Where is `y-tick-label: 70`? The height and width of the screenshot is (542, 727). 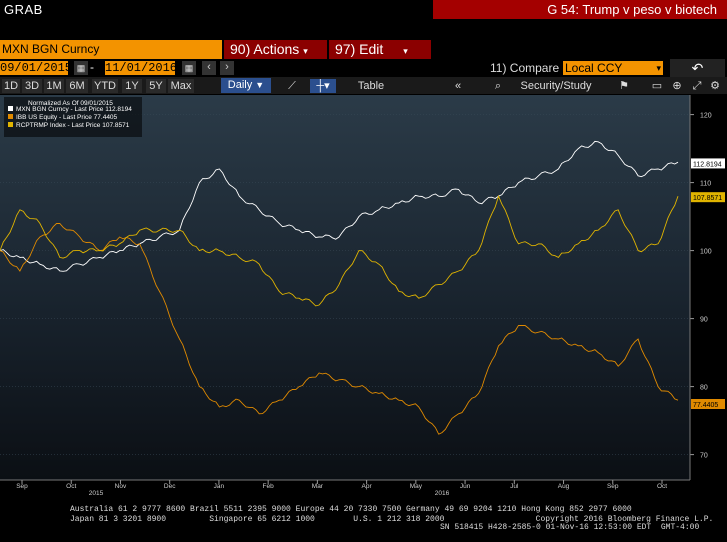
y-tick-label: 70 is located at coordinates (704, 456).